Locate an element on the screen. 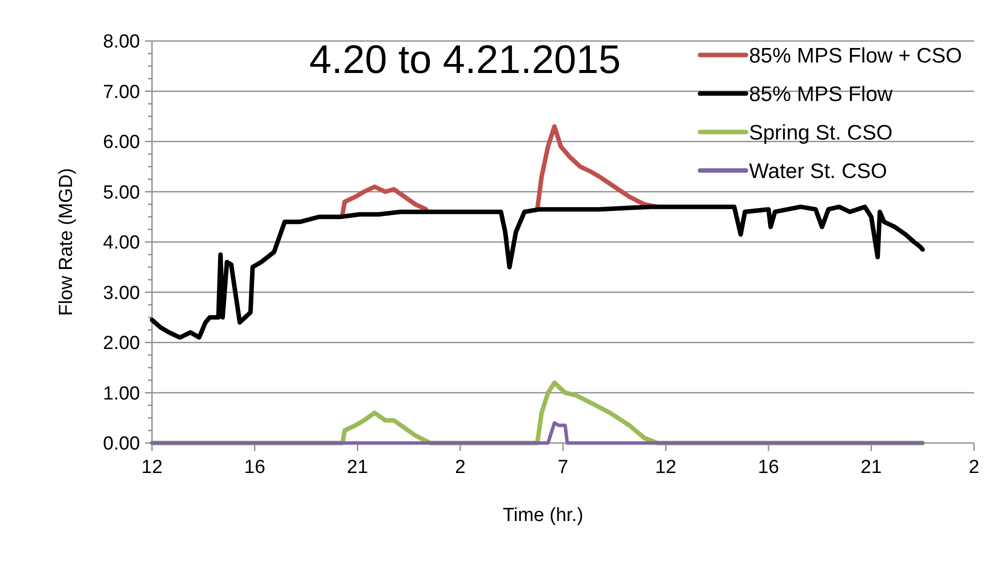 Image resolution: width=999 pixels, height=561 pixels. y-axis-title: Flow Rate (MGD) is located at coordinates (66, 242).